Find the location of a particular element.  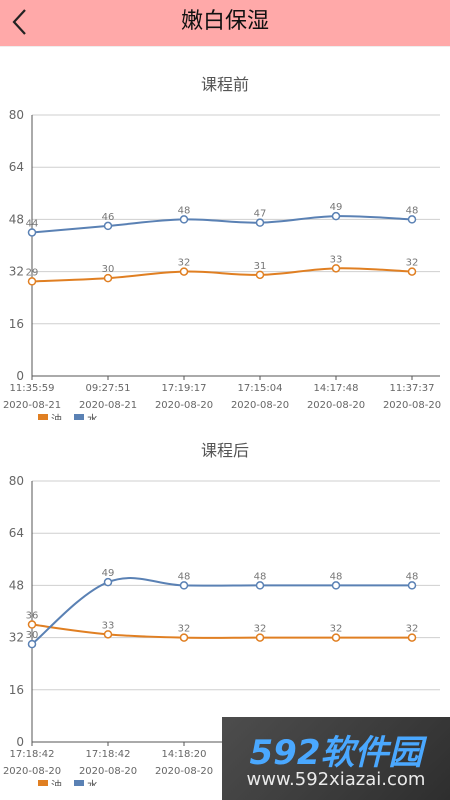

header-bar: 嫩白保湿 is located at coordinates (225, 23).